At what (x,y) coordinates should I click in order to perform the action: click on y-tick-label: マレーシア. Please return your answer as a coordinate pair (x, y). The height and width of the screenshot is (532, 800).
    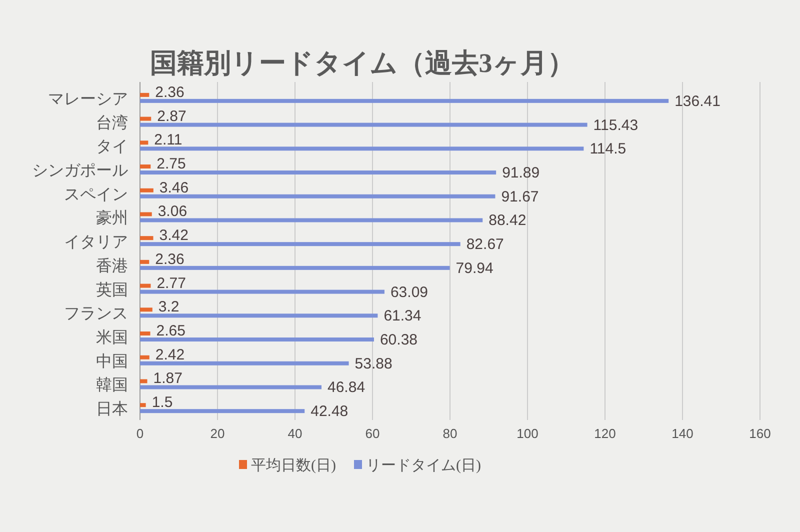
    Looking at the image, I should click on (88, 99).